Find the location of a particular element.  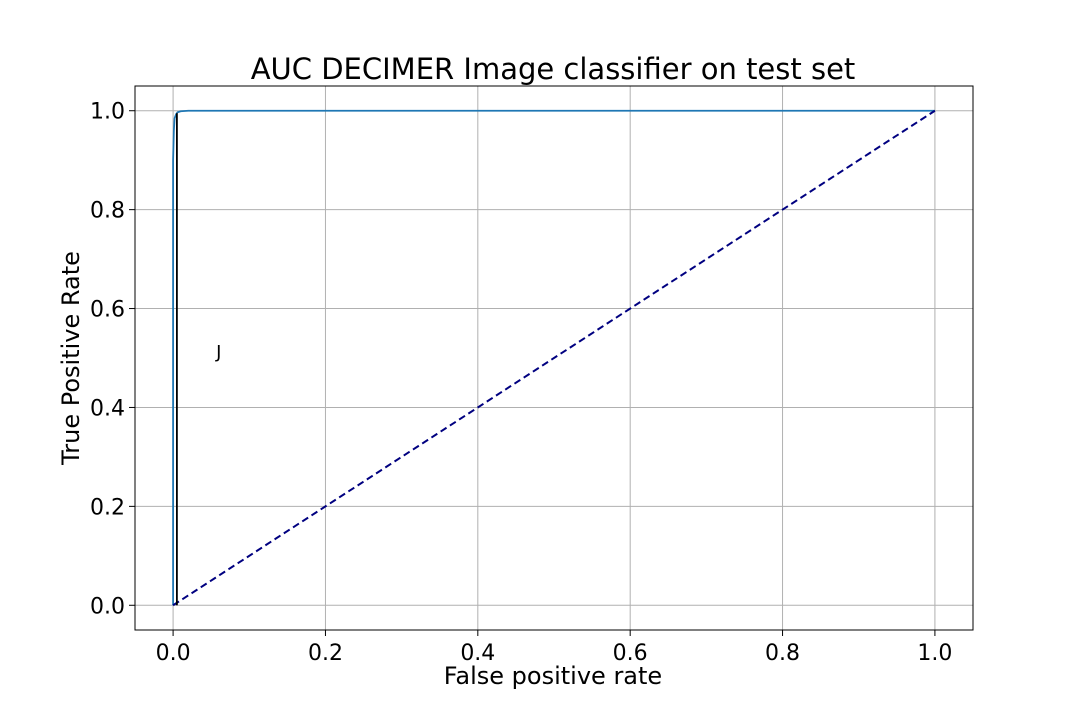

annotation-label: J is located at coordinates (218, 352).